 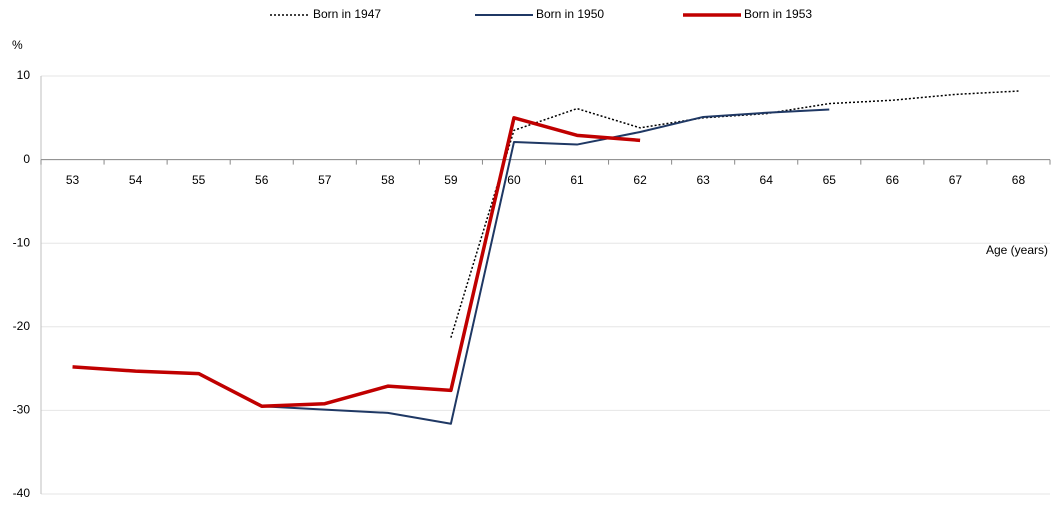 What do you see at coordinates (956, 180) in the screenshot?
I see `x-tick-label: 67` at bounding box center [956, 180].